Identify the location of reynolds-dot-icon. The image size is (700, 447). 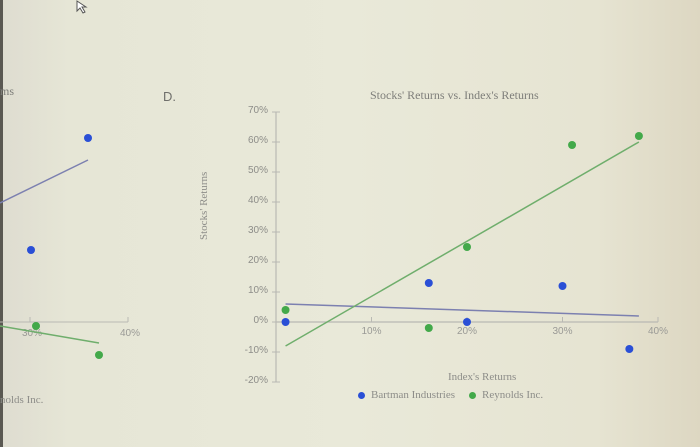
(473, 395).